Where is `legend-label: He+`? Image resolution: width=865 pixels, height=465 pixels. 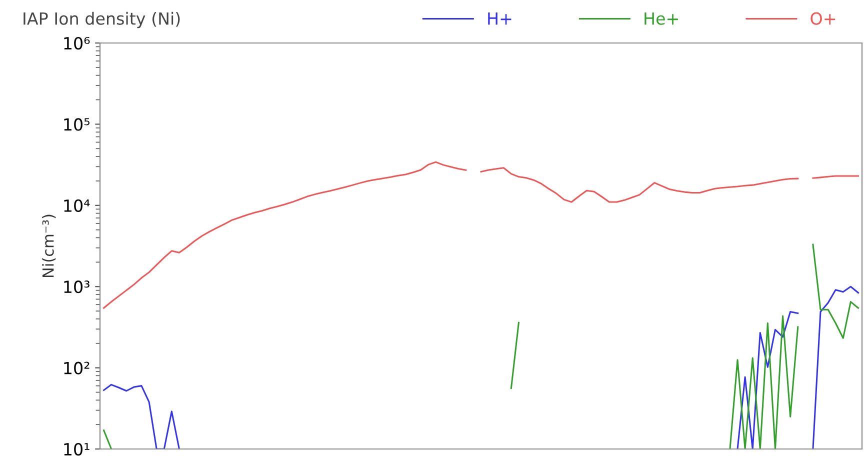
legend-label: He+ is located at coordinates (661, 18).